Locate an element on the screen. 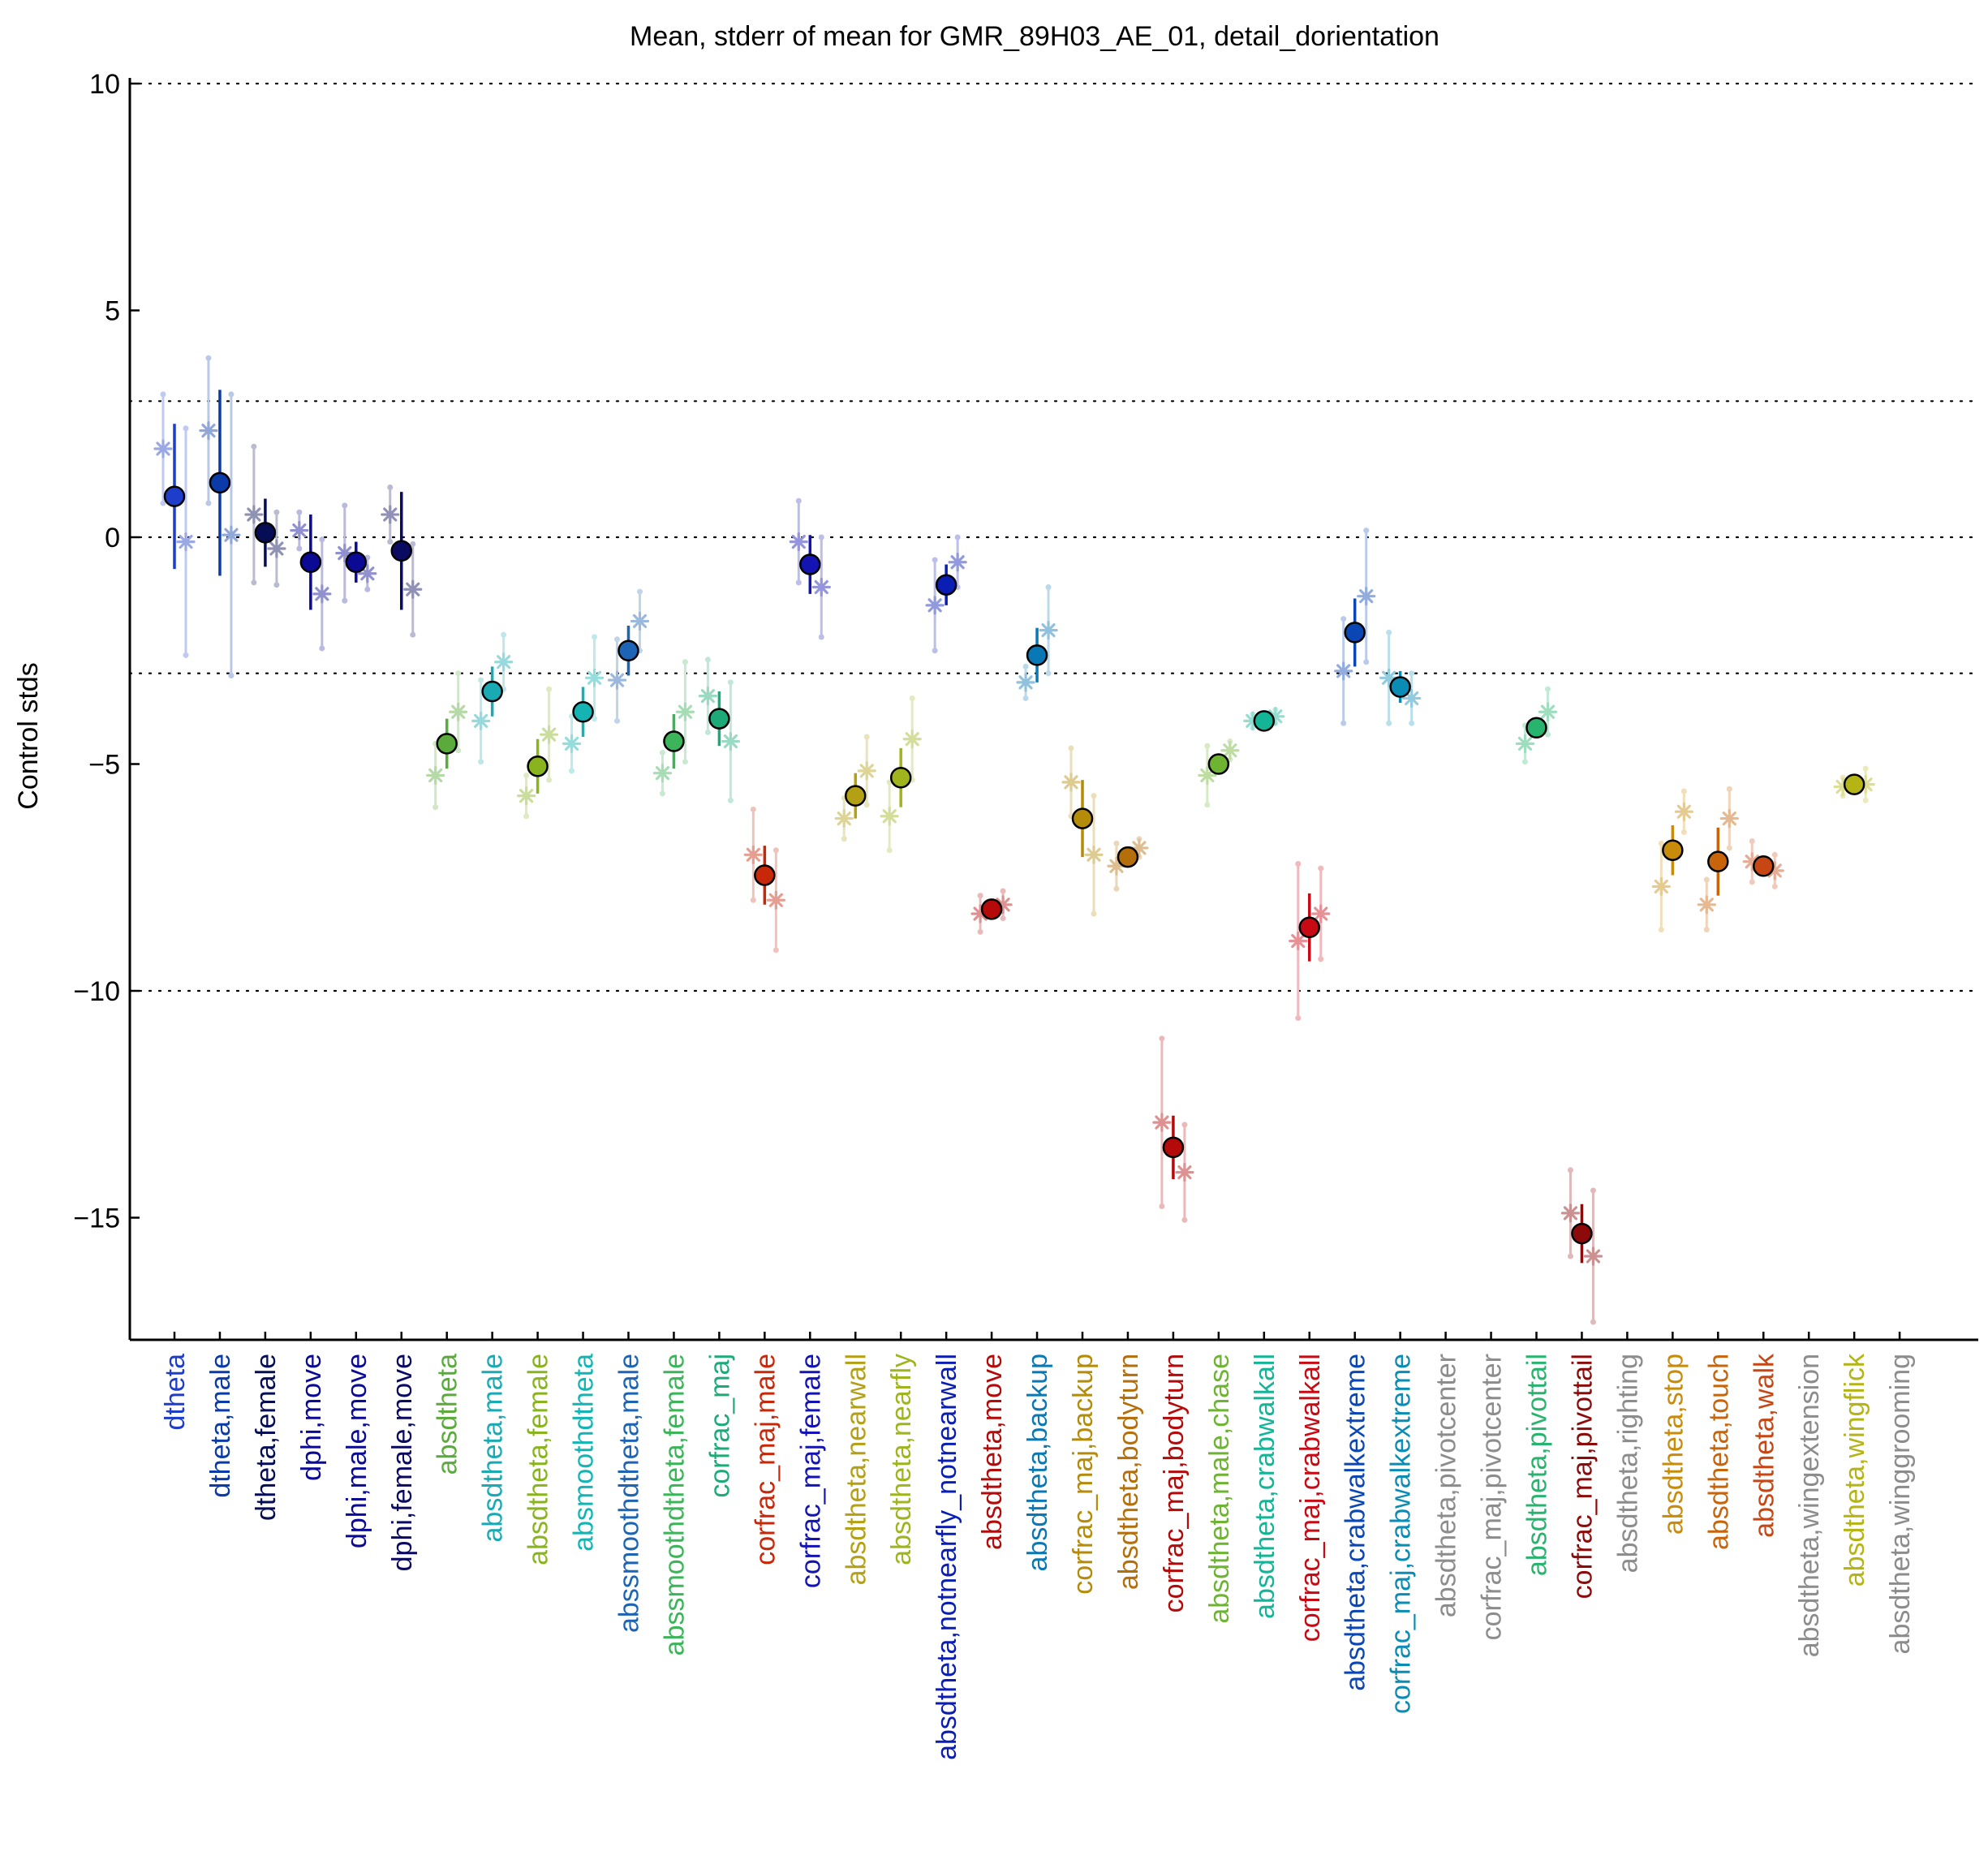 This screenshot has width=1988, height=1860. x-tick-label: absdtheta,male,chase is located at coordinates (1219, 1489).